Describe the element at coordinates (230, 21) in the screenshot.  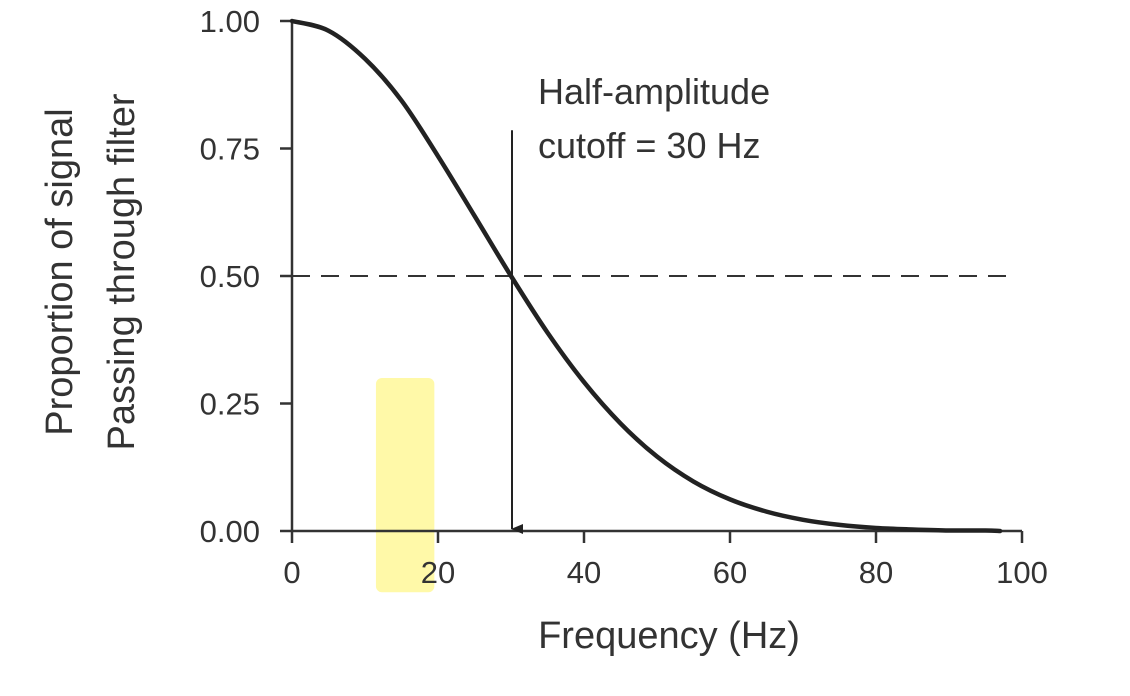
I see `y-tick-label: 1.00` at that location.